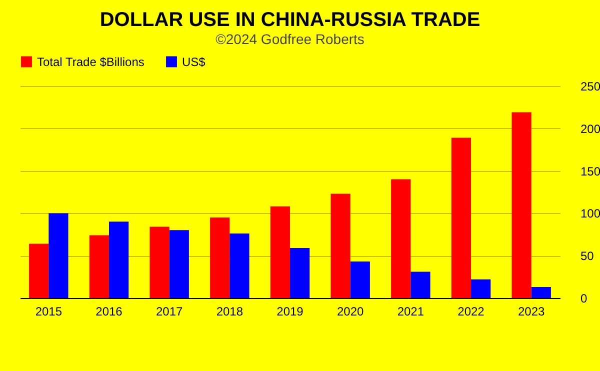 The width and height of the screenshot is (600, 371). I want to click on chart-subtitle: ©2024 Godfree Roberts, so click(290, 39).